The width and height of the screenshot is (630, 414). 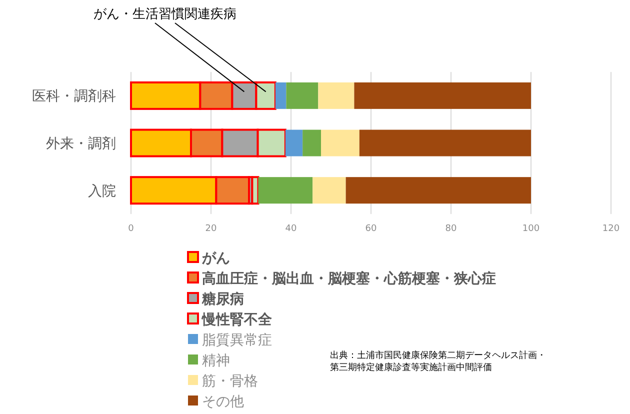 I want to click on x-tick-label: 60, so click(x=371, y=229).